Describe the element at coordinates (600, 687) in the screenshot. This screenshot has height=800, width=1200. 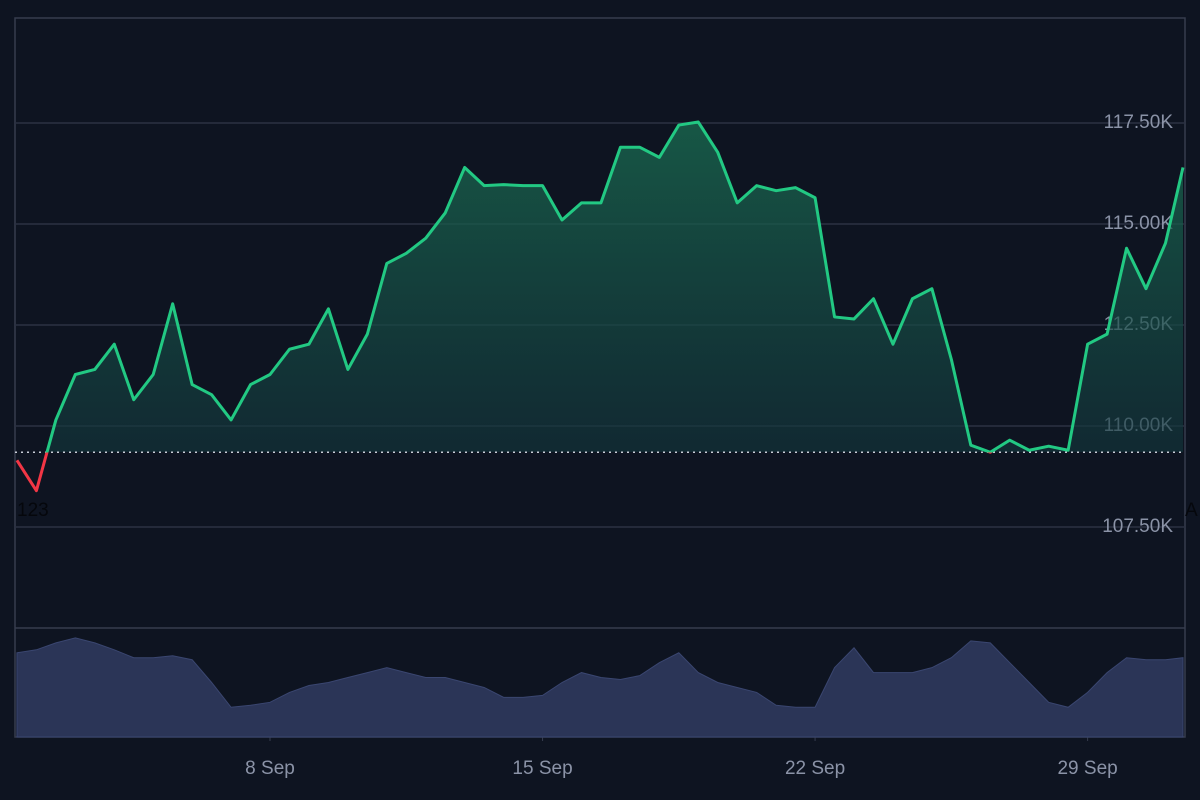
I see `volume-area` at that location.